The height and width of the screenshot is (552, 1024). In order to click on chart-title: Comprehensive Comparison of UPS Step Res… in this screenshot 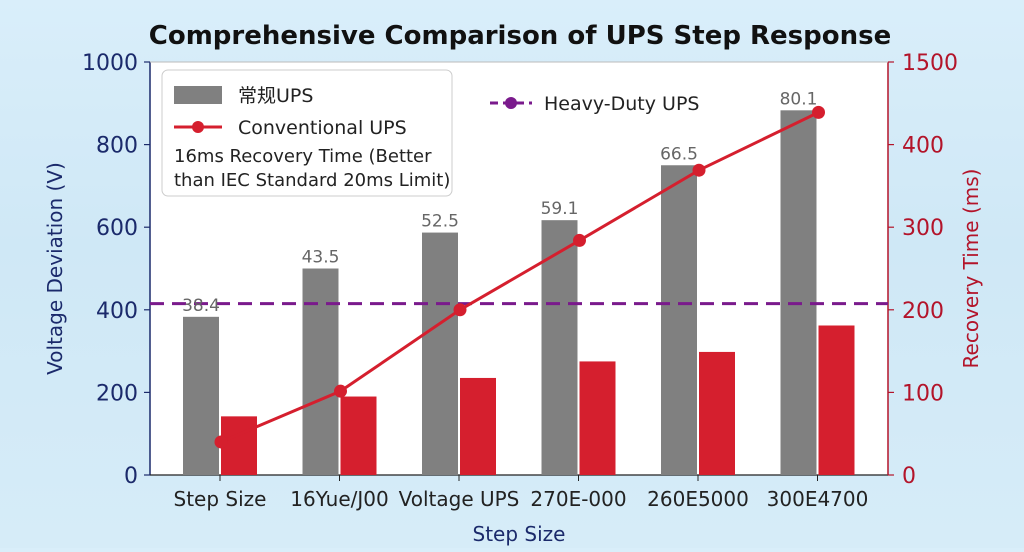, I will do `click(520, 36)`.